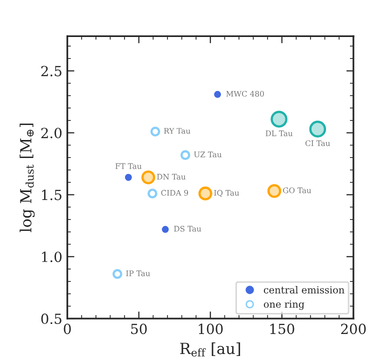 Image resolution: width=374 pixels, height=362 pixels. Describe the element at coordinates (51, 71) in the screenshot. I see `y-tick-label: 2.5` at that location.